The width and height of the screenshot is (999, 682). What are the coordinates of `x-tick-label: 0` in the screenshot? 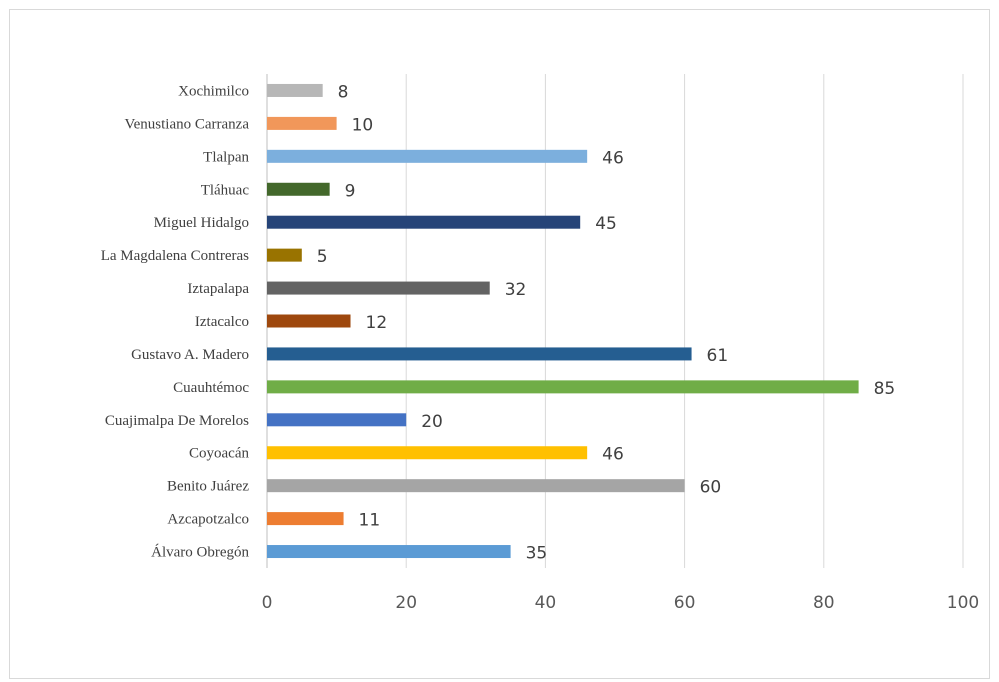 It's located at (267, 603).